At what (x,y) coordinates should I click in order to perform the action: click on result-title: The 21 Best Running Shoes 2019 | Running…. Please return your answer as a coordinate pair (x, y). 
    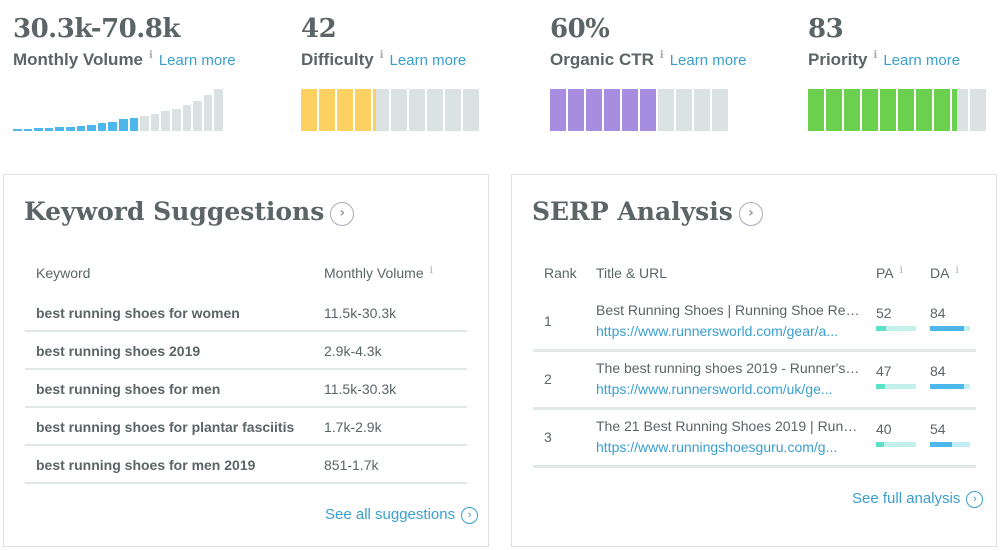
    Looking at the image, I should click on (728, 426).